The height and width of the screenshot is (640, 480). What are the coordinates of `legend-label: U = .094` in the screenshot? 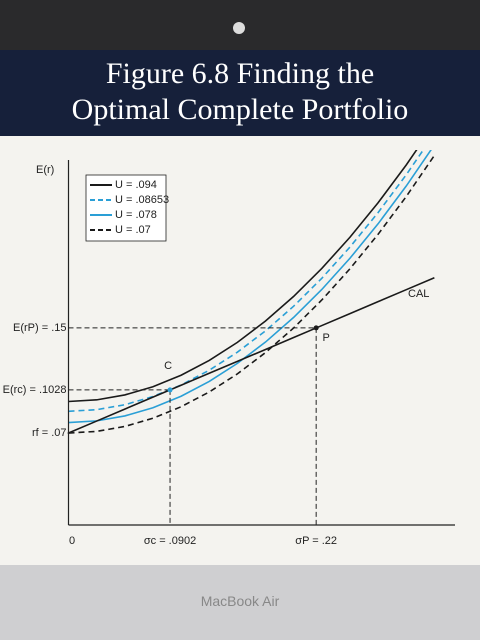 It's located at (136, 185).